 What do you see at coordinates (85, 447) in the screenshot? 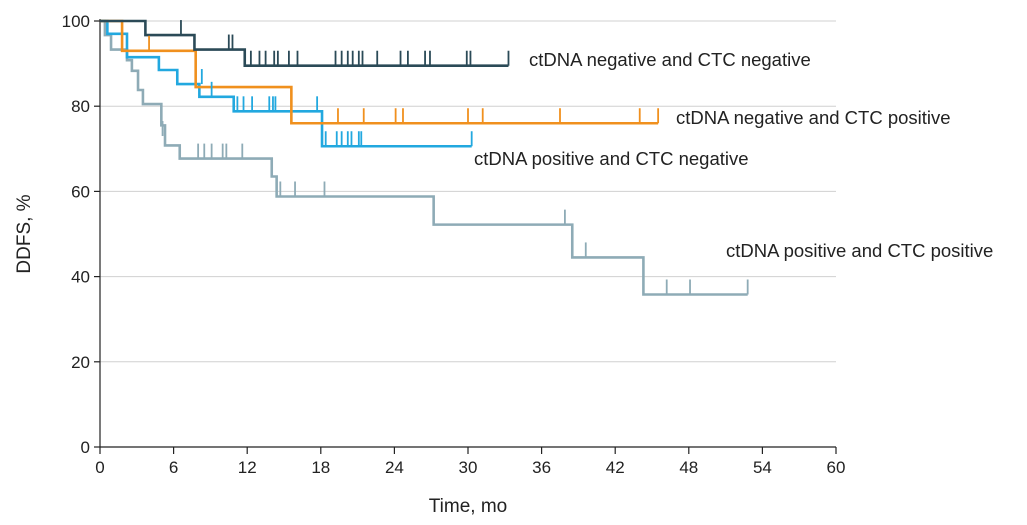
I see `y-tick-label: 0` at bounding box center [85, 447].